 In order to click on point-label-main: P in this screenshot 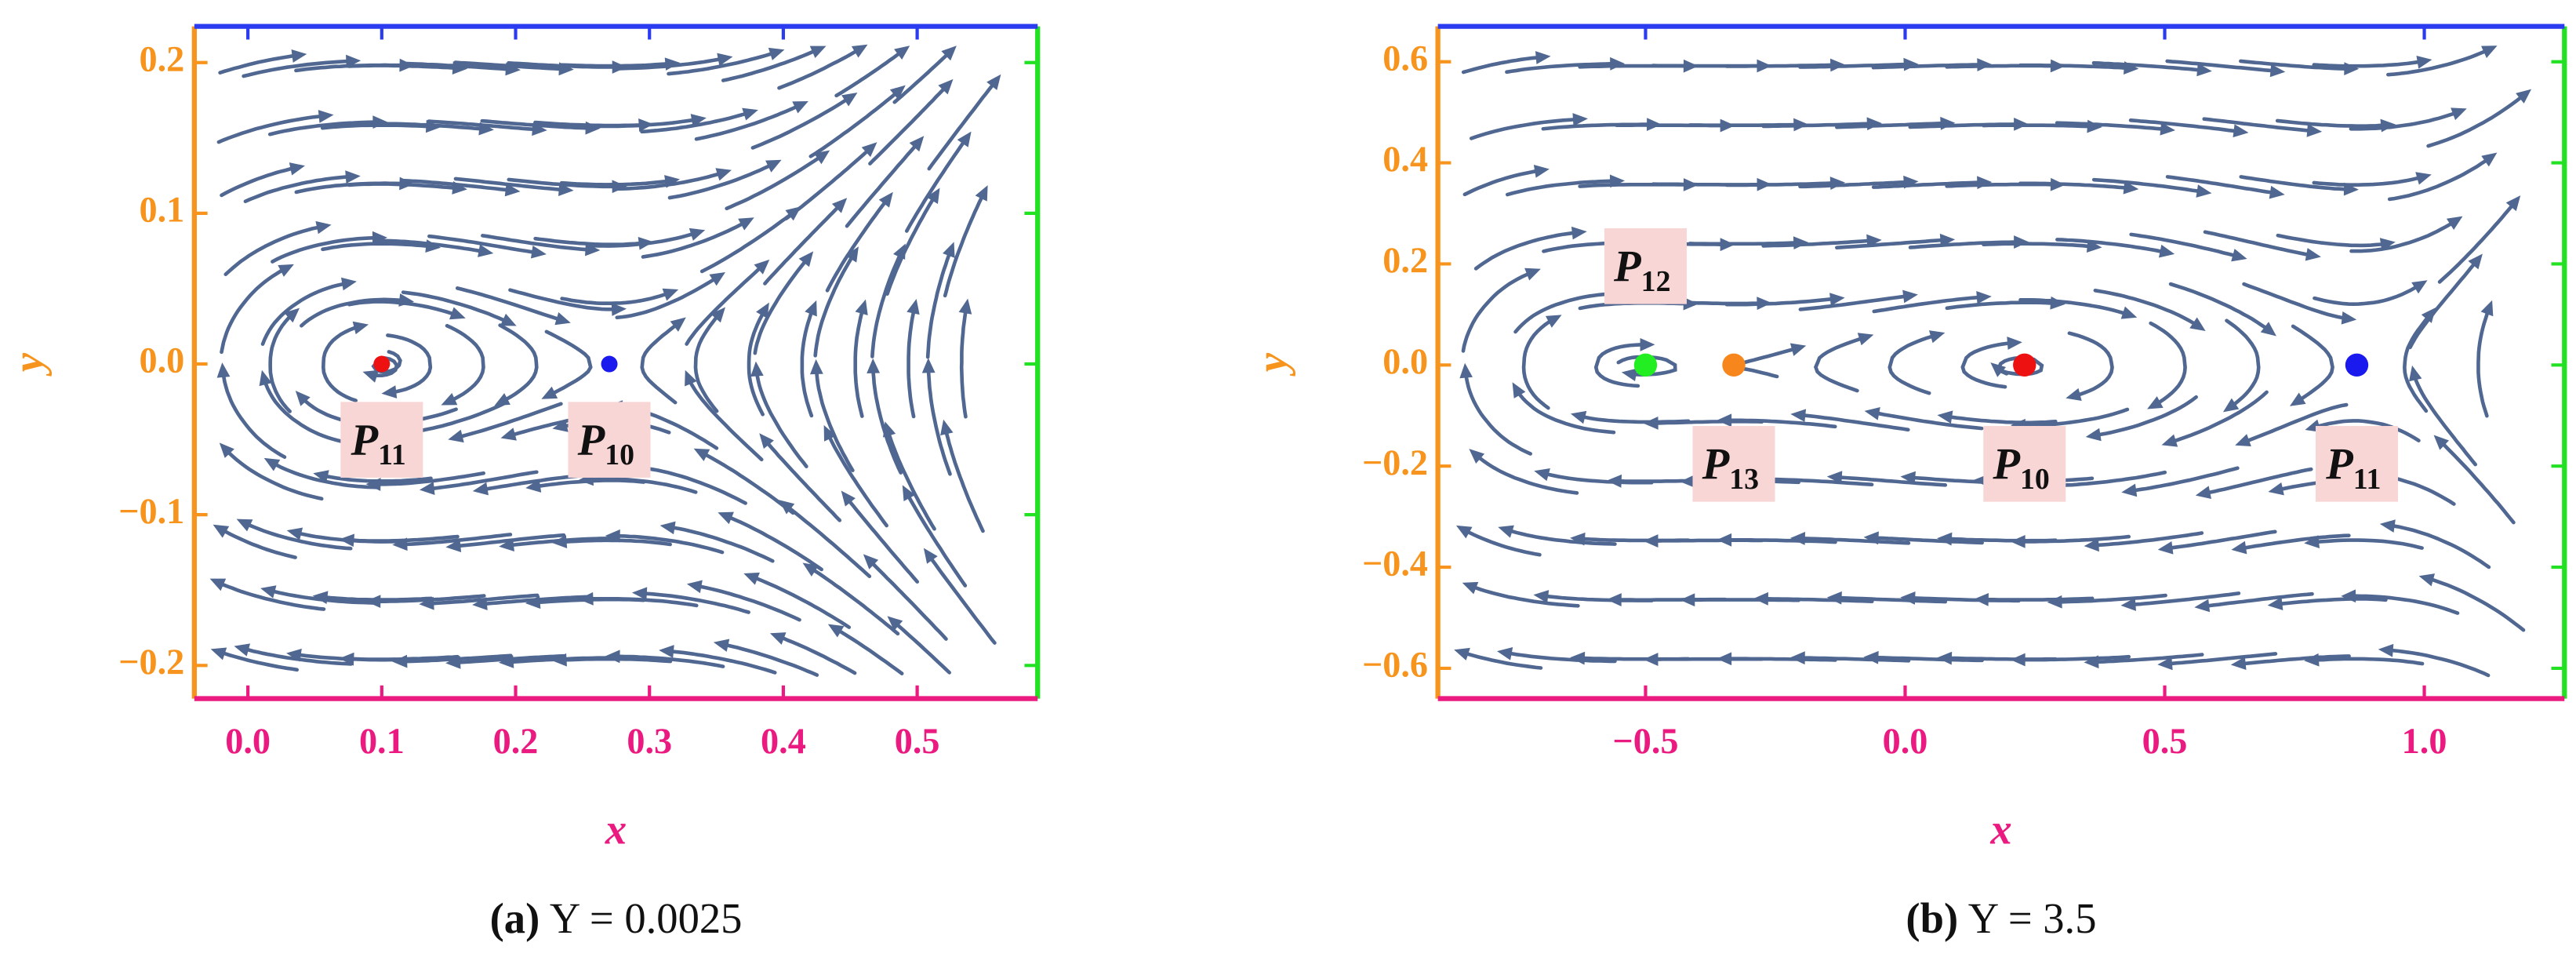, I will do `click(1716, 464)`.